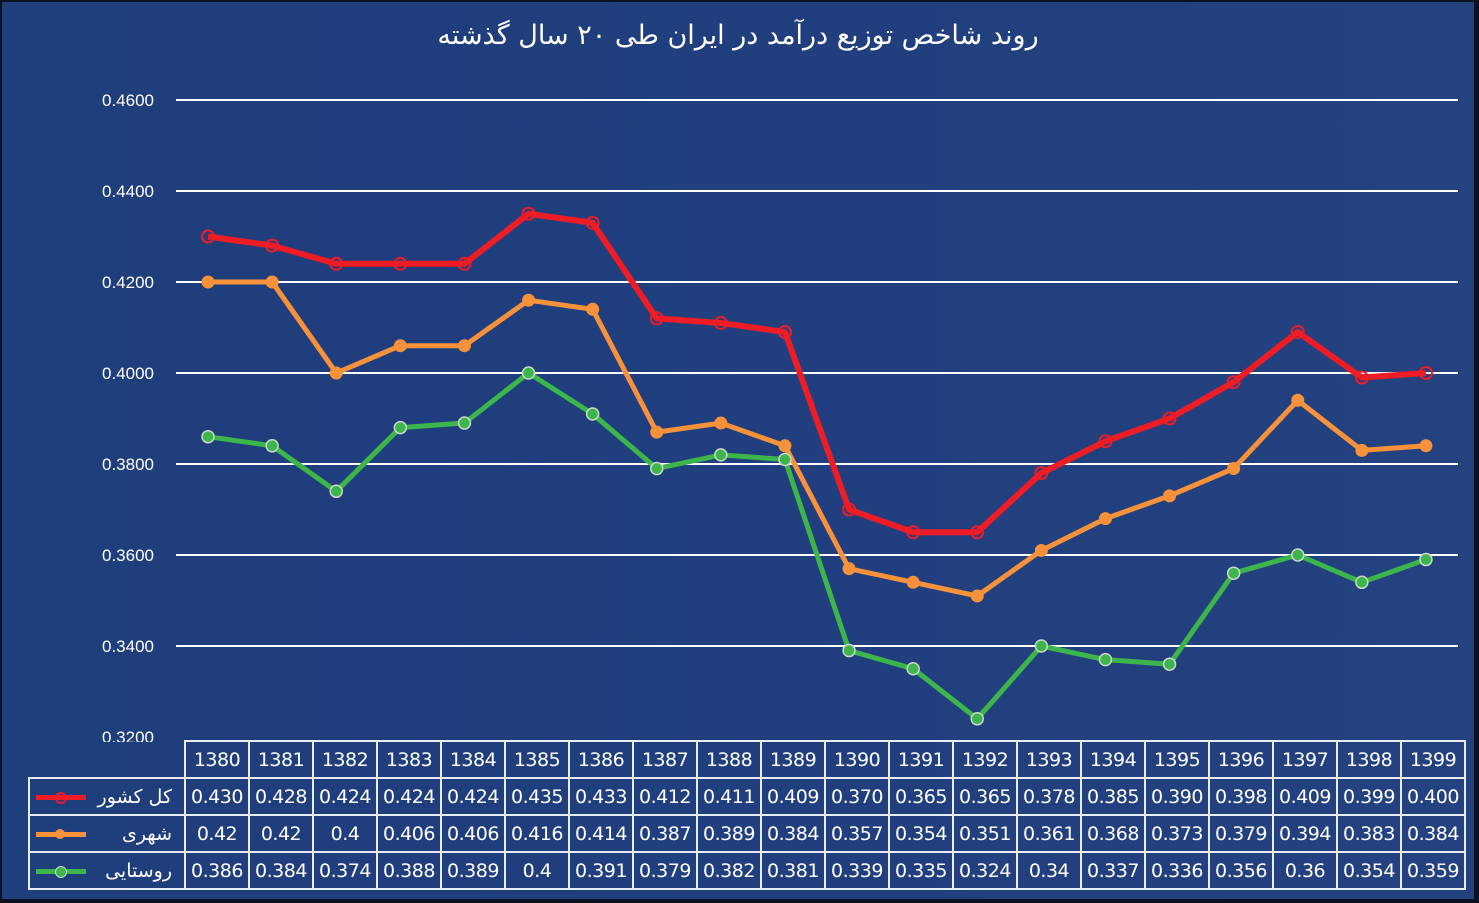  I want to click on value-cell: 0.398, so click(1241, 796).